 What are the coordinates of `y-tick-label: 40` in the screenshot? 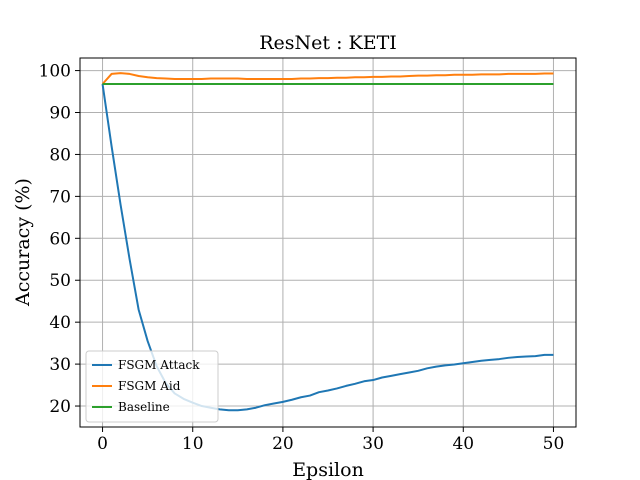 It's located at (60, 323).